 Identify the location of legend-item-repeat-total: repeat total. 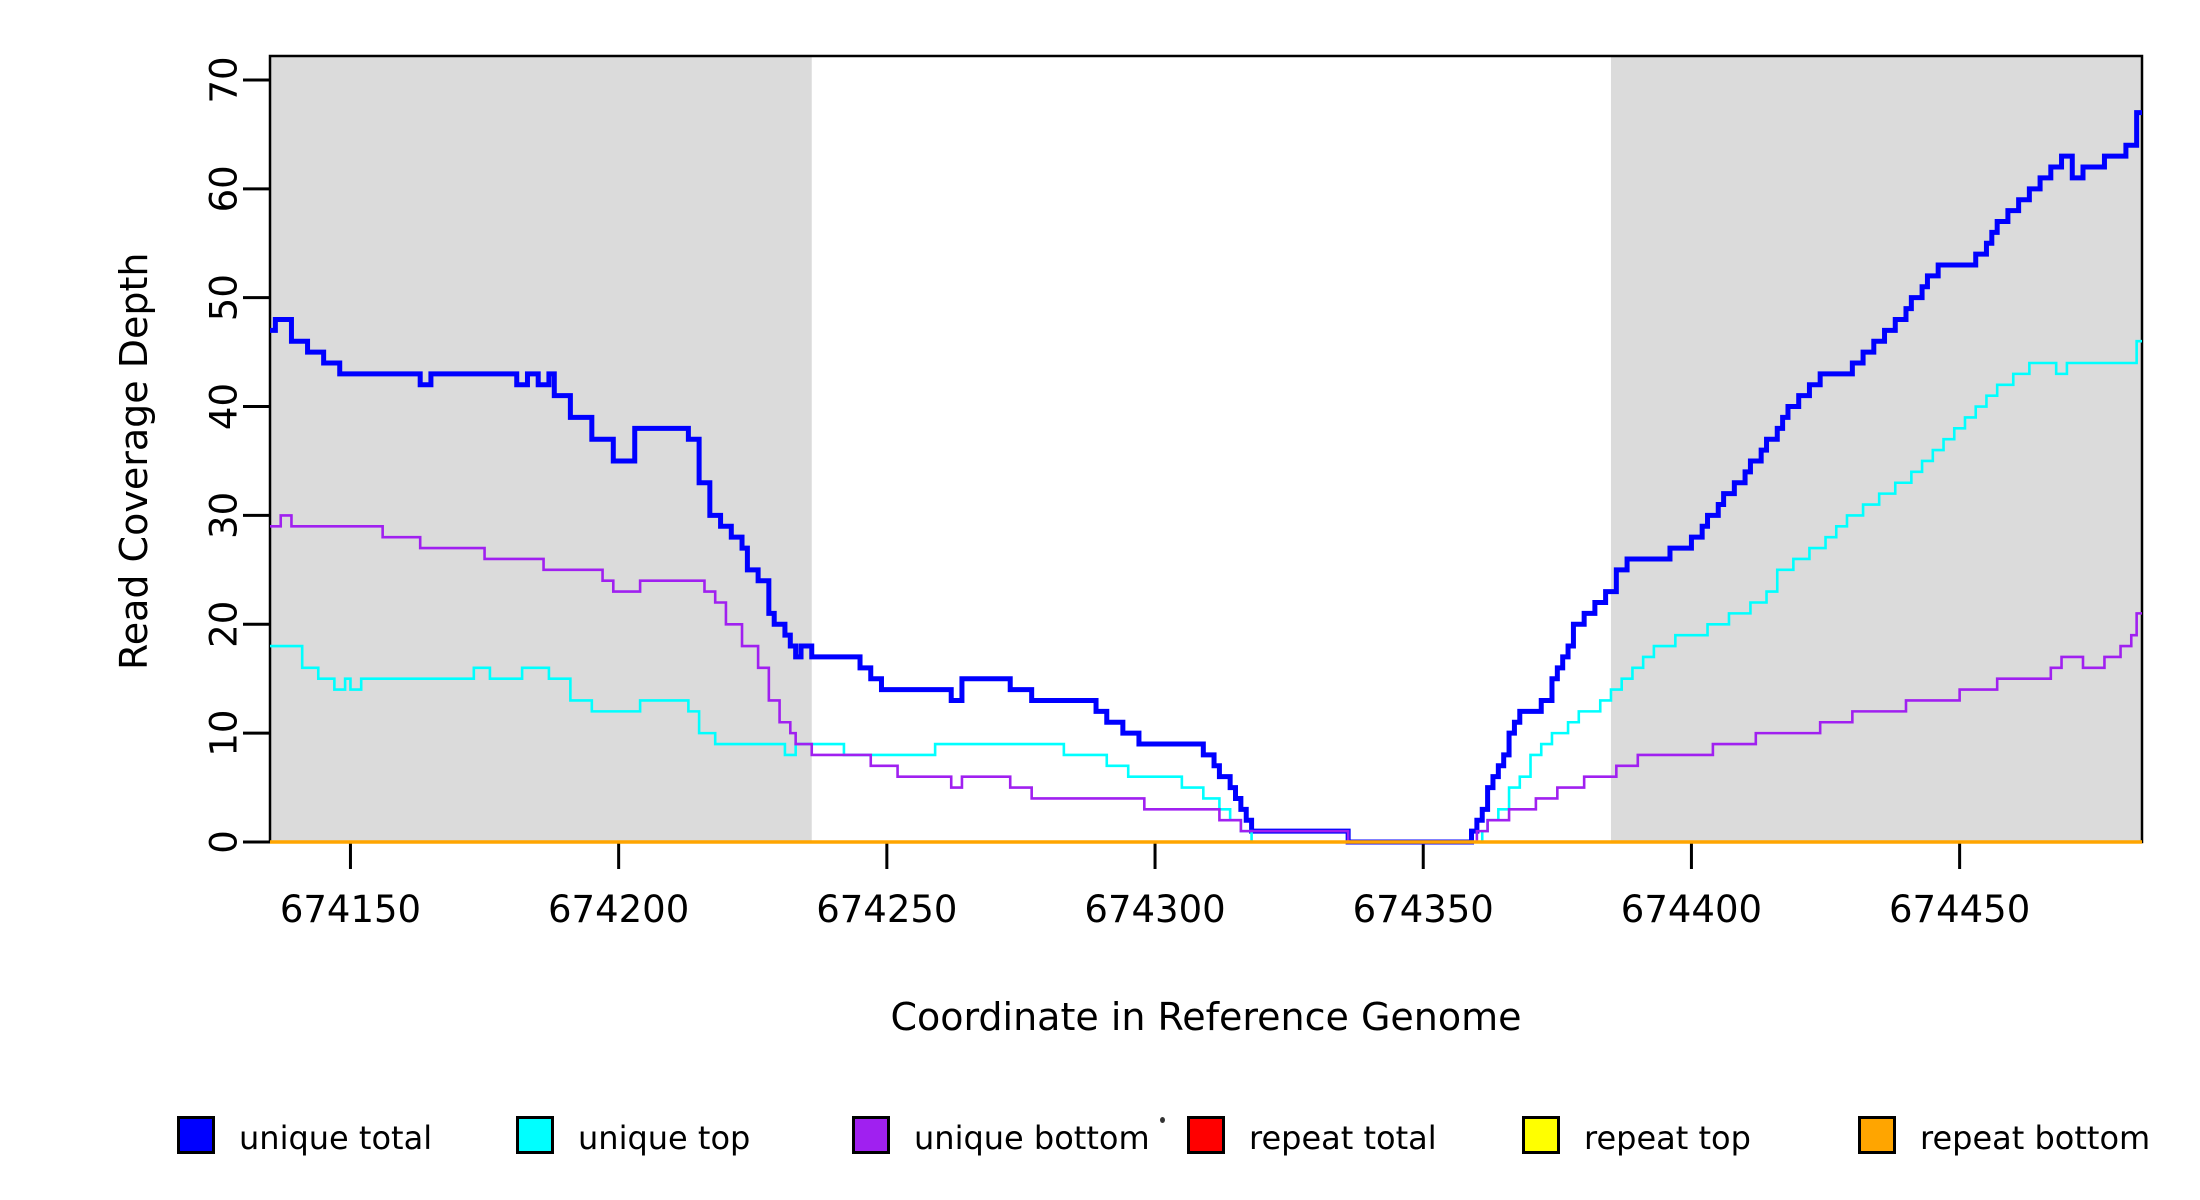
(1312, 1137).